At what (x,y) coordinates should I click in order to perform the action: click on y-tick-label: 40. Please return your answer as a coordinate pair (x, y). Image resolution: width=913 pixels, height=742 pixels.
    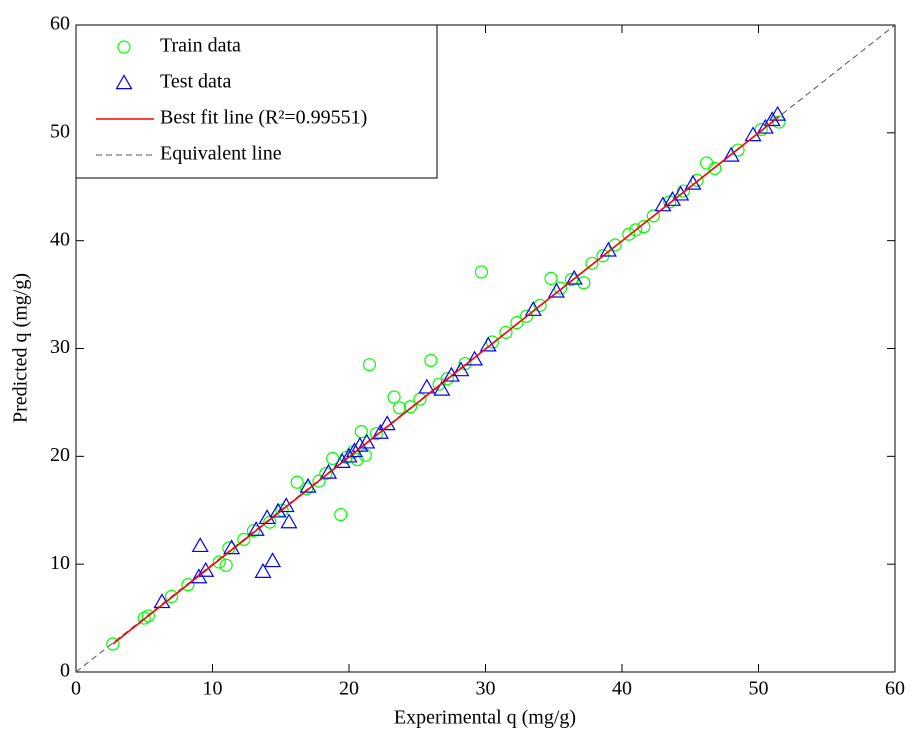
    Looking at the image, I should click on (60, 239).